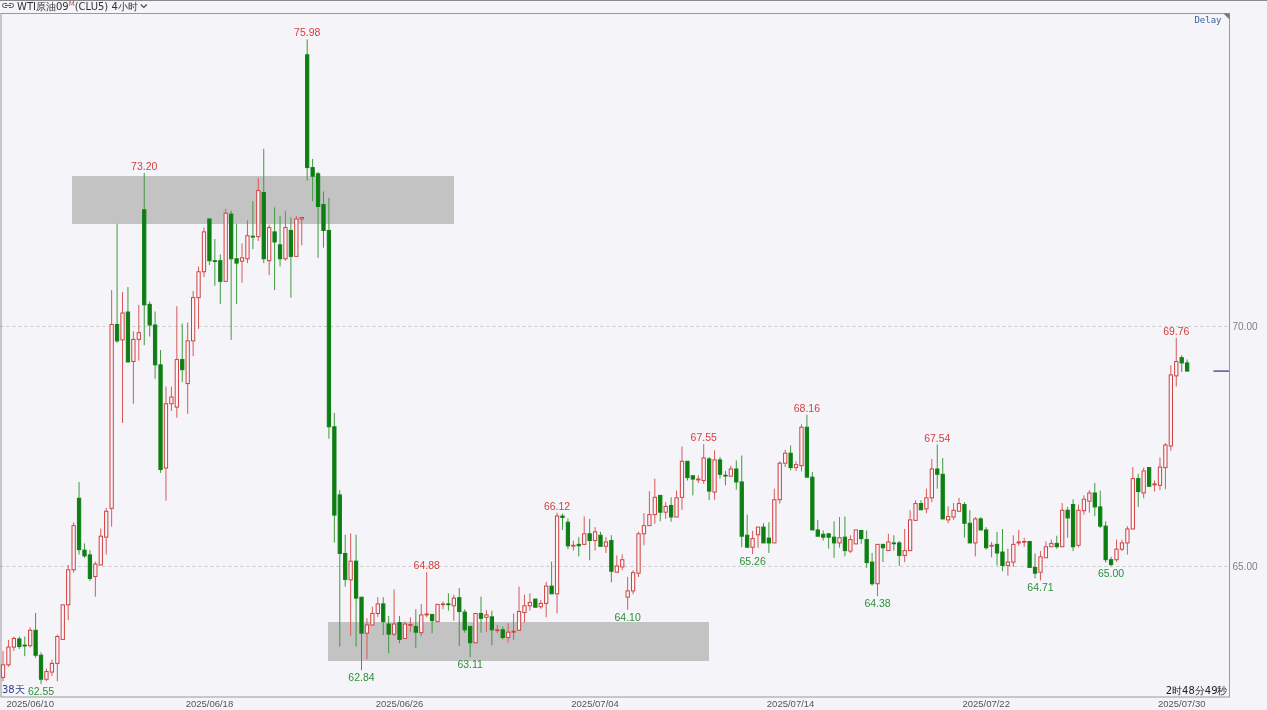  What do you see at coordinates (307, 32) in the screenshot?
I see `annotation: 75.98` at bounding box center [307, 32].